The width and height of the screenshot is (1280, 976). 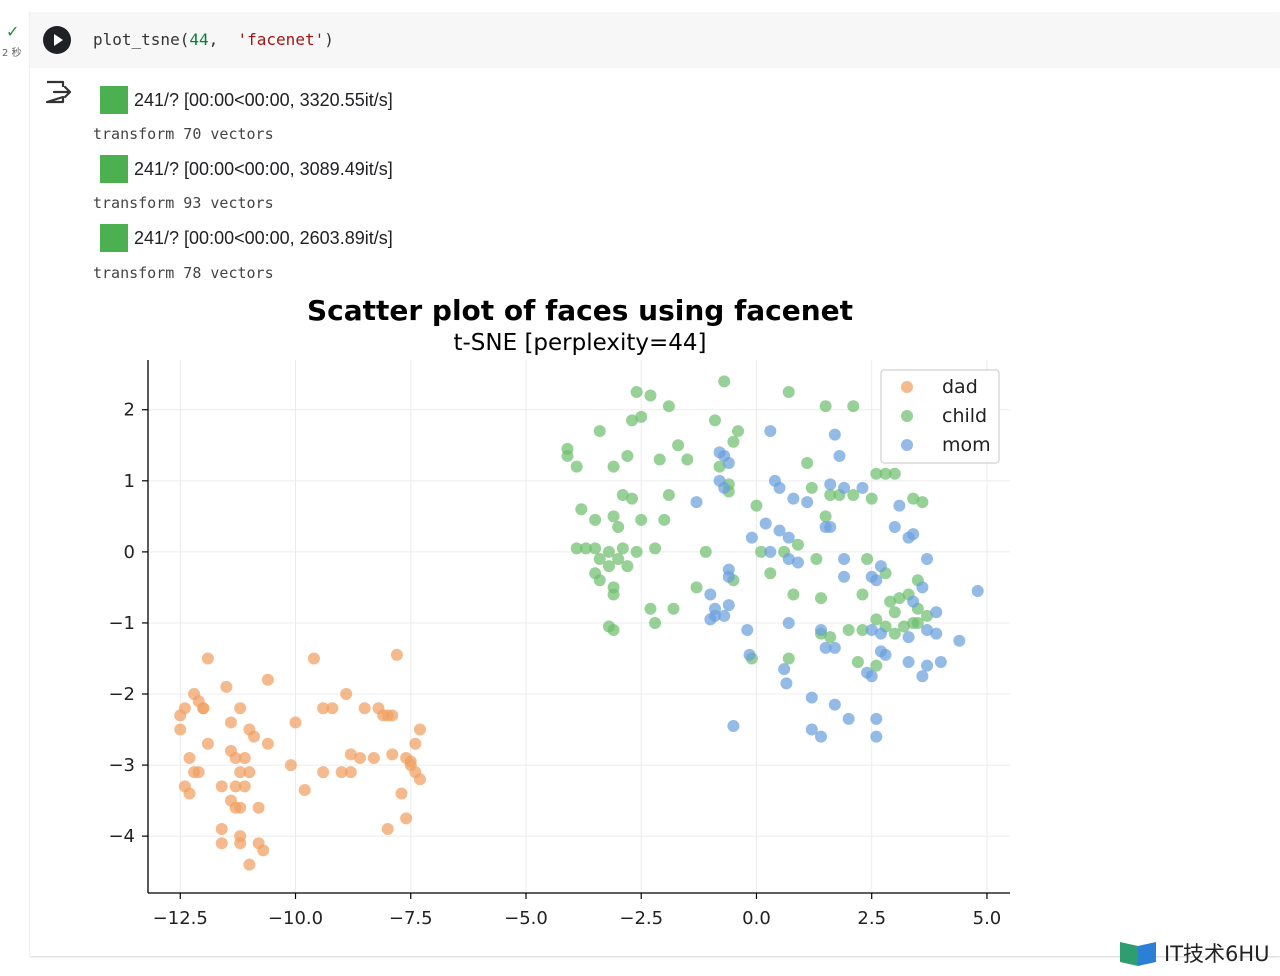 What do you see at coordinates (136, 39) in the screenshot?
I see `code-function: plot_tsne` at bounding box center [136, 39].